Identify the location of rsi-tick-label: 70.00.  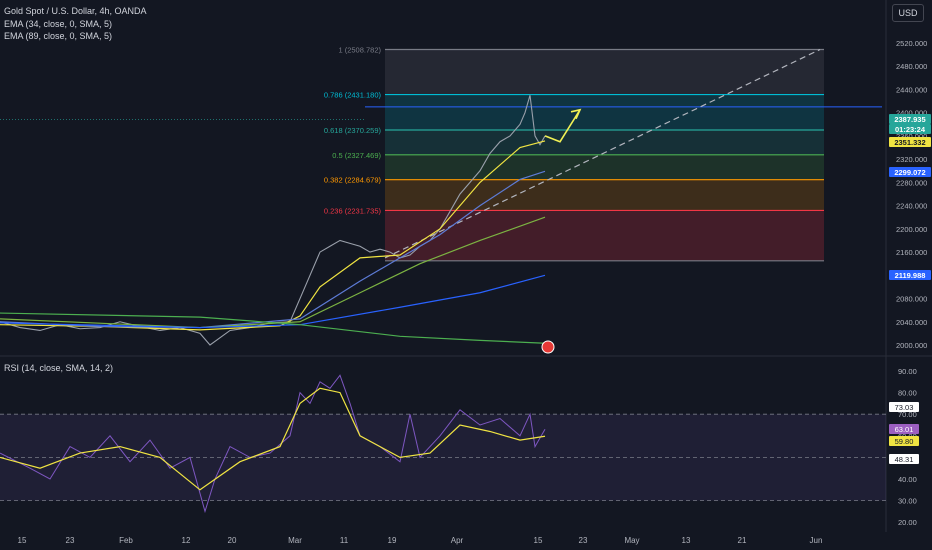
(907, 414).